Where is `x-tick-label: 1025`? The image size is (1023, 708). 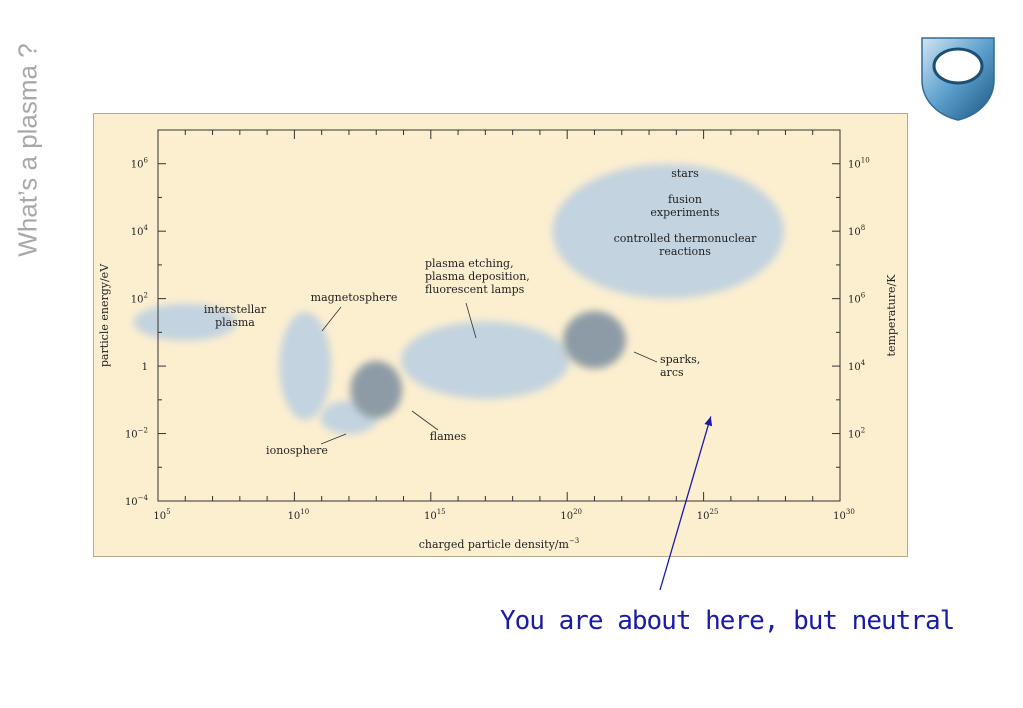
x-tick-label: 1025 is located at coordinates (708, 515).